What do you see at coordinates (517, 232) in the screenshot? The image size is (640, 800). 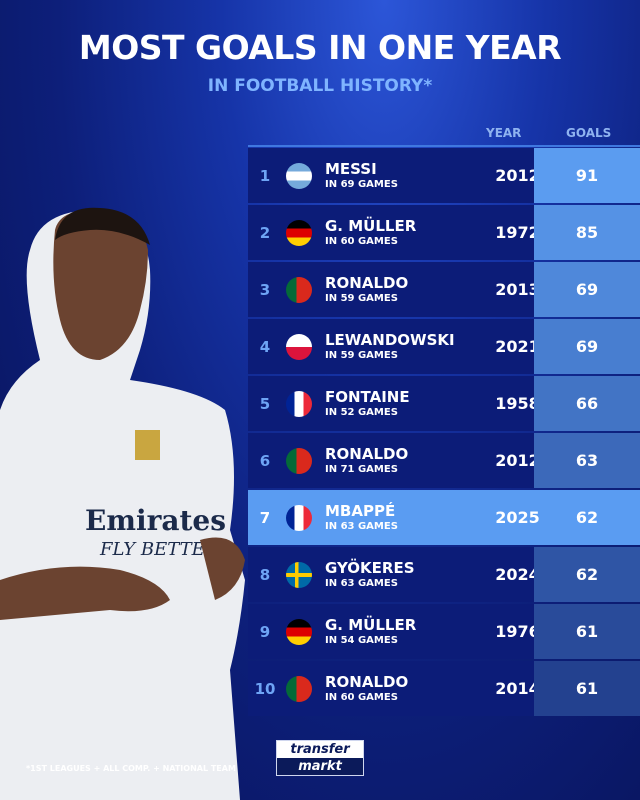 I see `year: 1972` at bounding box center [517, 232].